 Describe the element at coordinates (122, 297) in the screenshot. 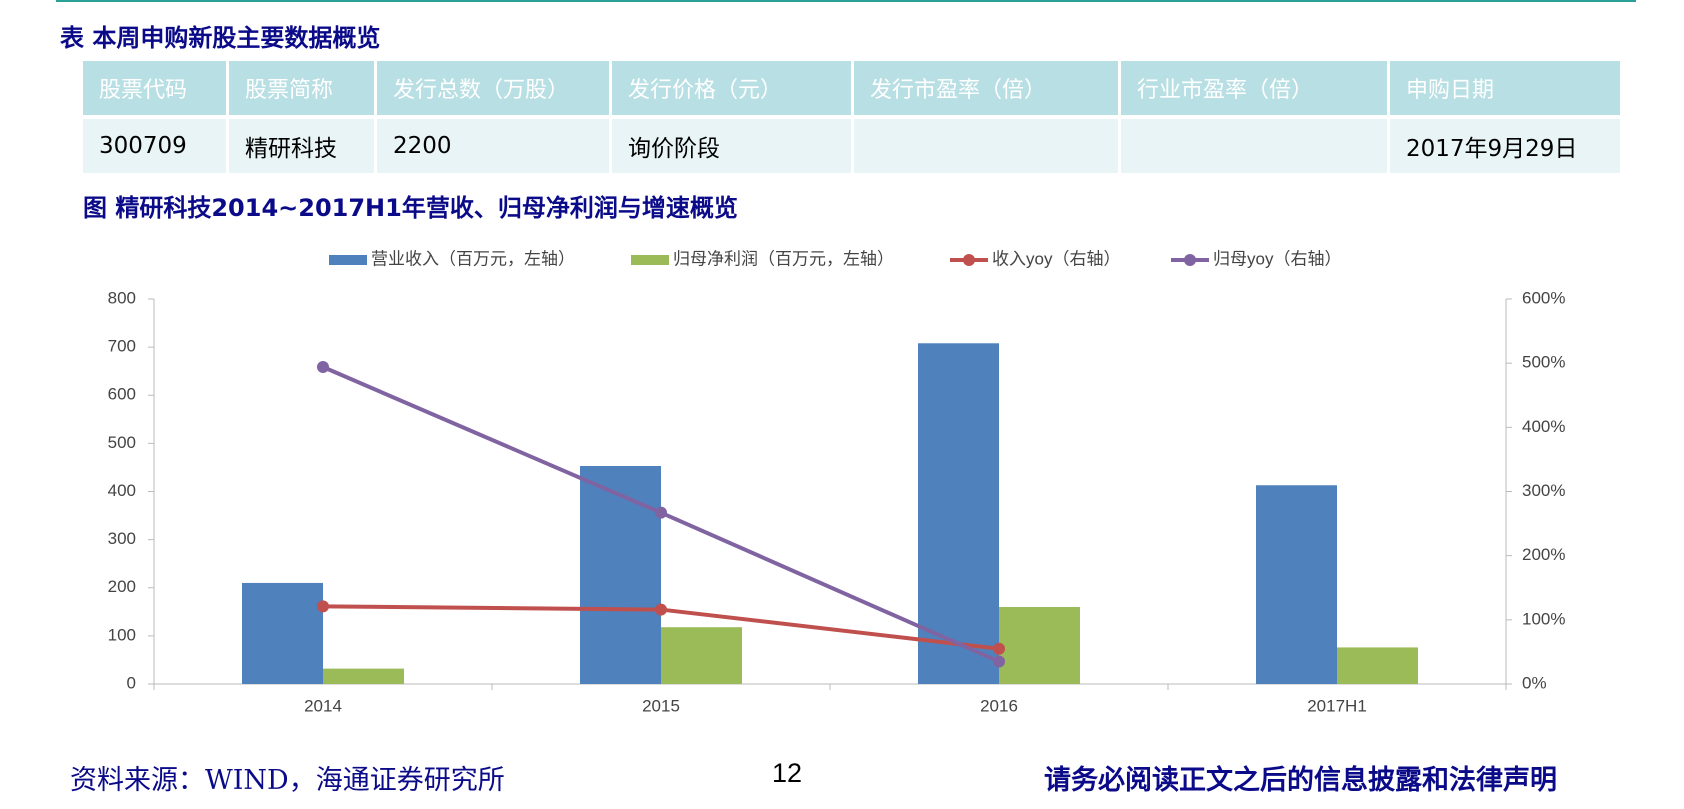

I see `y-tick-label: 800` at that location.